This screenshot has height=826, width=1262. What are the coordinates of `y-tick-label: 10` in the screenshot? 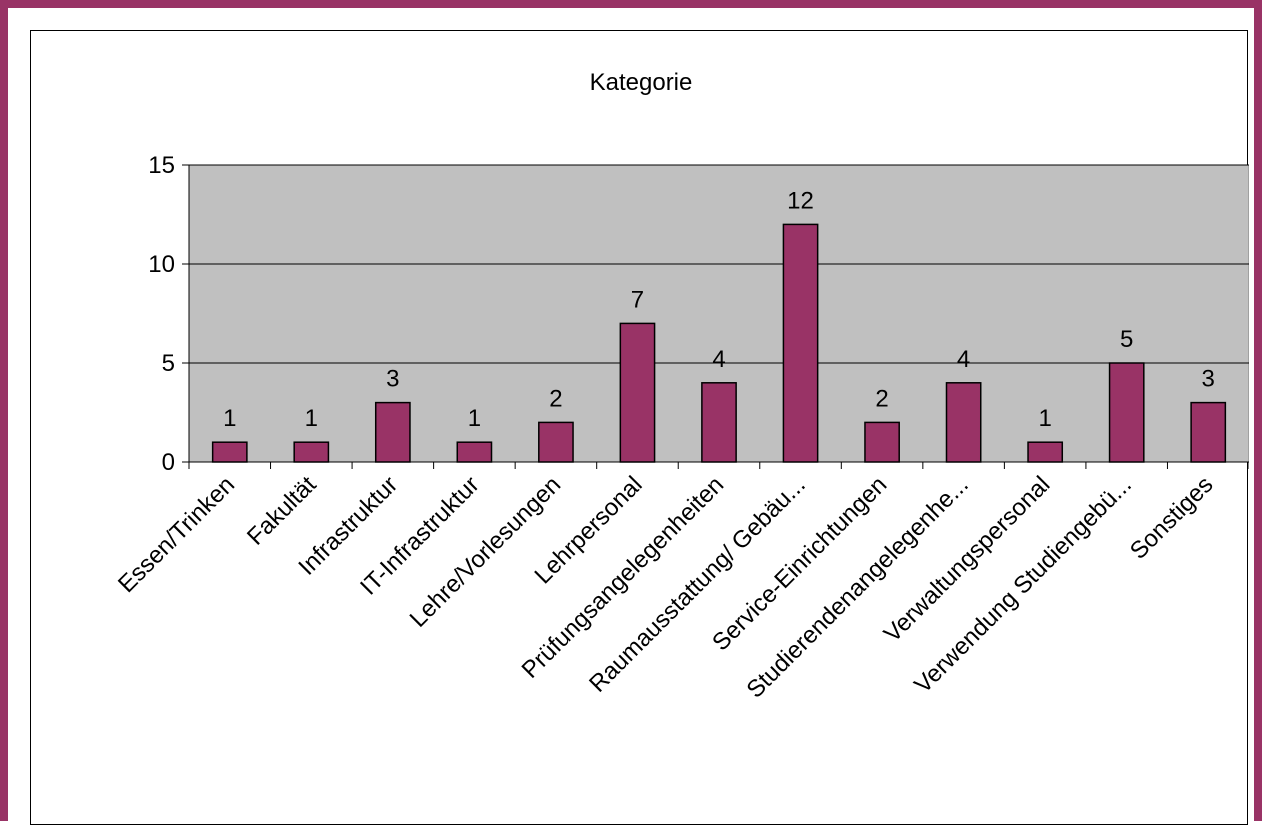 It's located at (161, 264).